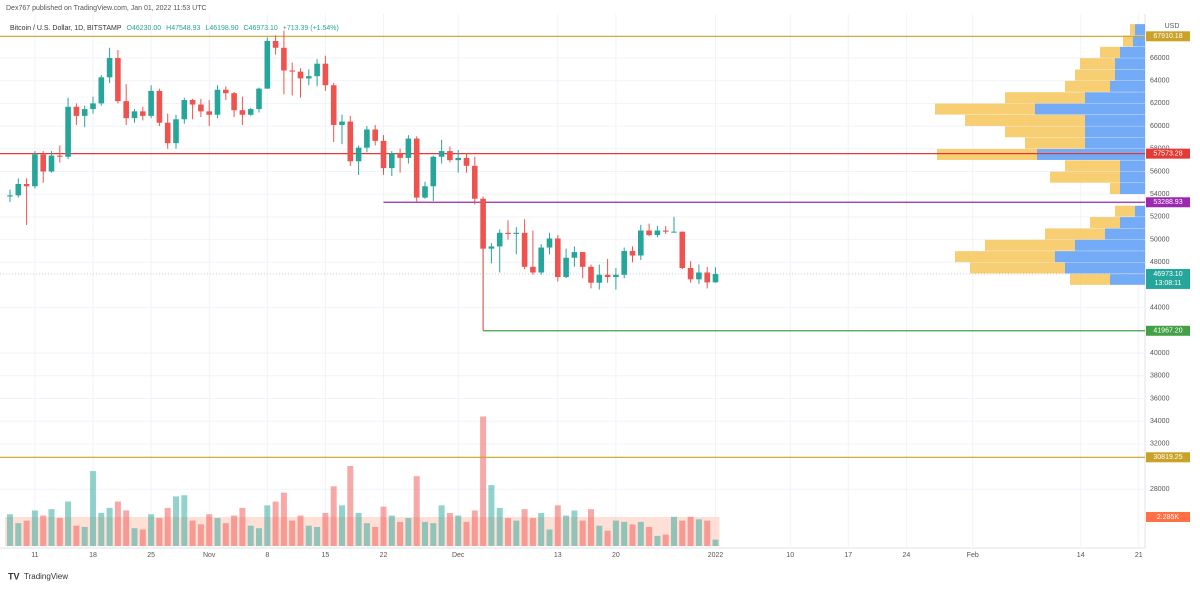 This screenshot has width=1200, height=589. Describe the element at coordinates (261, 28) in the screenshot. I see `legend-close: C46973.10` at that location.